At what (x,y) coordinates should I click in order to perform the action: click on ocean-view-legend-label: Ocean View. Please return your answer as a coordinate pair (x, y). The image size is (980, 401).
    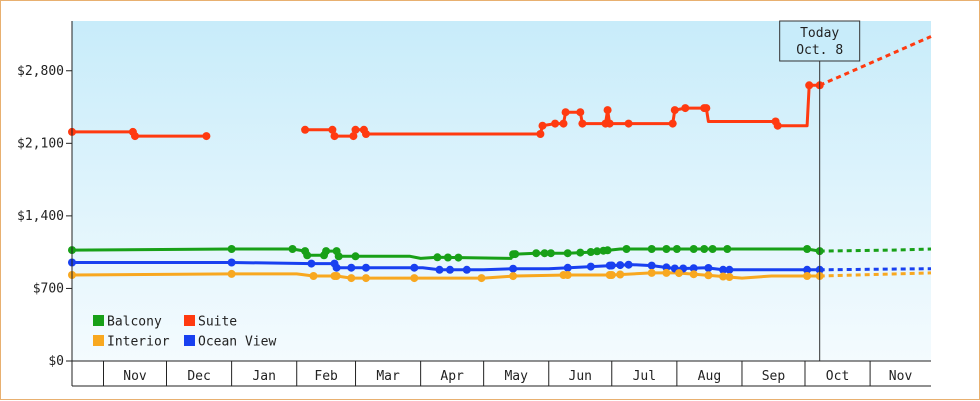
    Looking at the image, I should click on (237, 342).